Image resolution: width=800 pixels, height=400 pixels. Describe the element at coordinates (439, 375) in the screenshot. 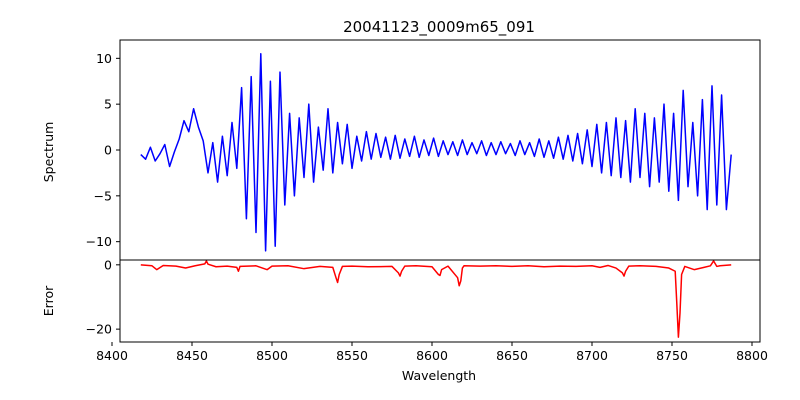

I see `wavelength-axis-label: Wavelength` at that location.